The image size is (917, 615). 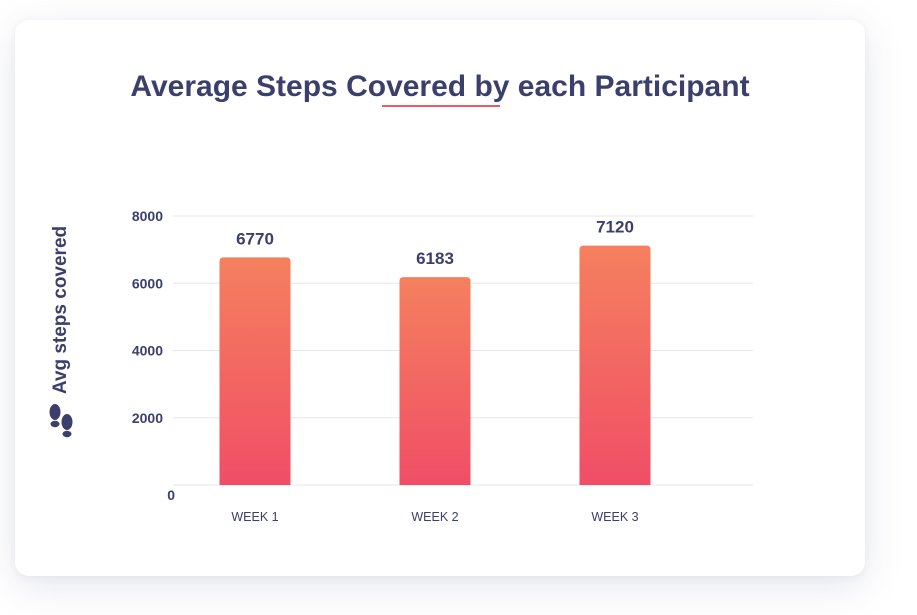 I want to click on title-underline, so click(x=441, y=106).